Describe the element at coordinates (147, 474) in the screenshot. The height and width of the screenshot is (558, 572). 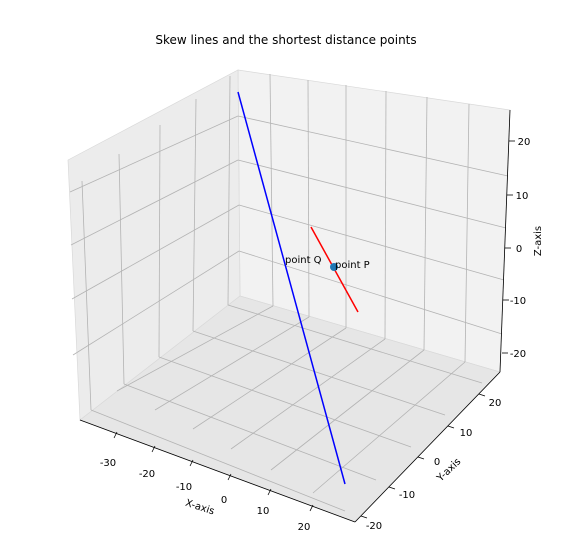
I see `x-tick-label: -20` at that location.